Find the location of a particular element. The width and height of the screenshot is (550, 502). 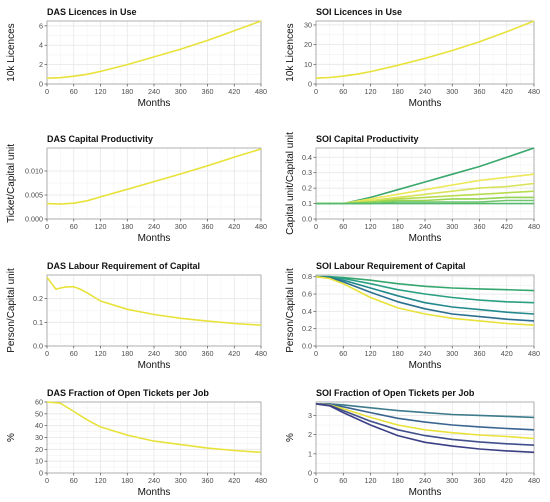

y-tick-label: 0.3 is located at coordinates (307, 172).